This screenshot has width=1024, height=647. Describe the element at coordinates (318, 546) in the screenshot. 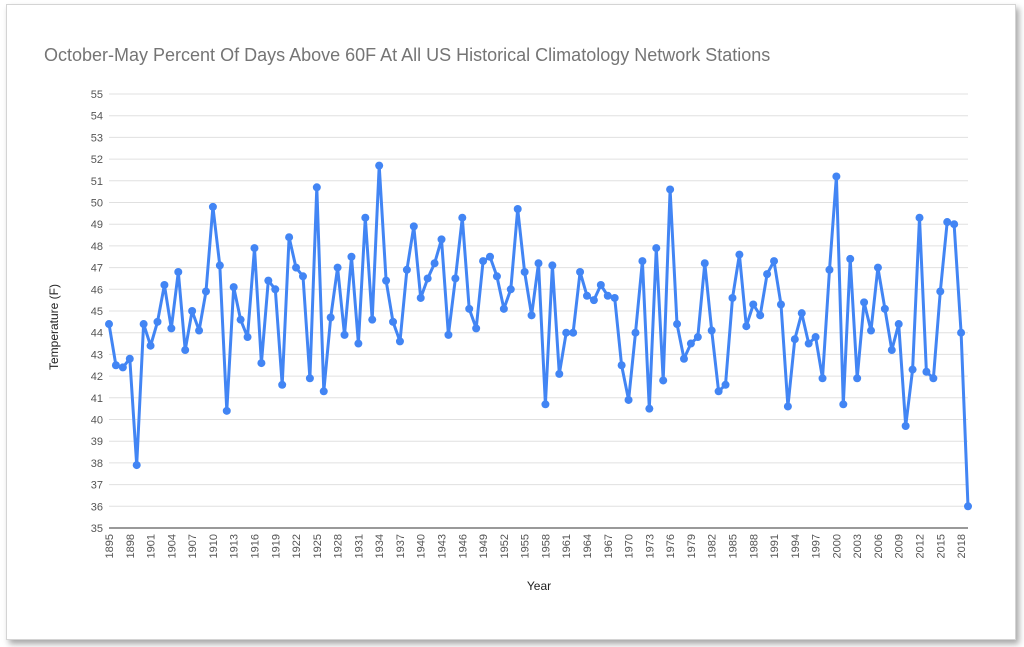

I see `x-tick-label: 1925` at that location.